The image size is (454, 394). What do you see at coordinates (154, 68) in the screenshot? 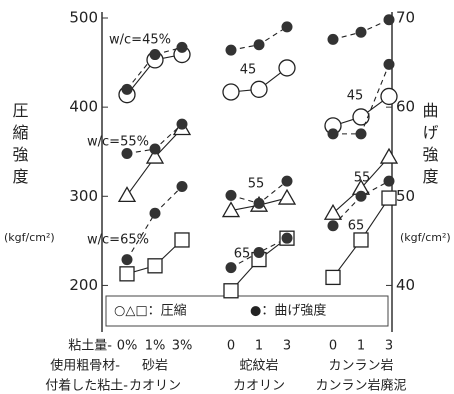
I see `flexural-line` at bounding box center [154, 68].